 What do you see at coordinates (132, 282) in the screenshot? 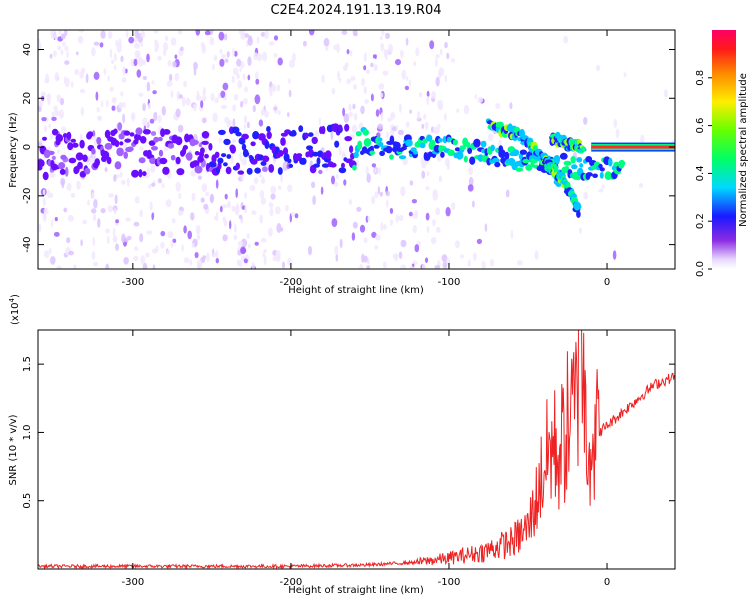
I see `x-tick-label: -300` at bounding box center [132, 282].